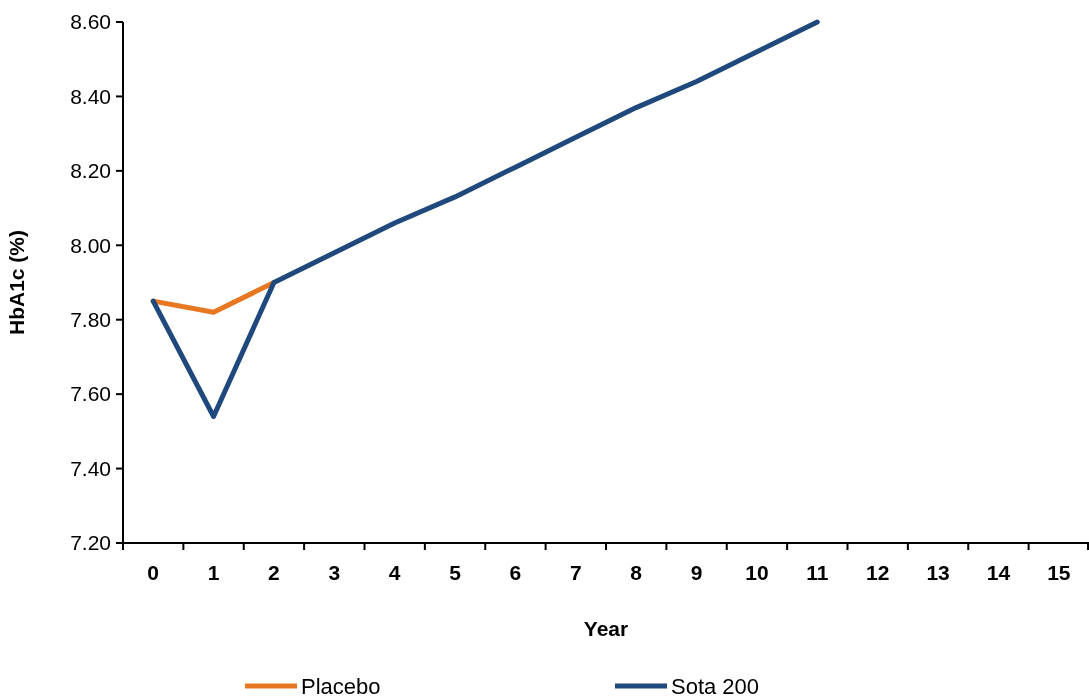 Image resolution: width=1089 pixels, height=697 pixels. I want to click on x-tick-label: 0, so click(153, 572).